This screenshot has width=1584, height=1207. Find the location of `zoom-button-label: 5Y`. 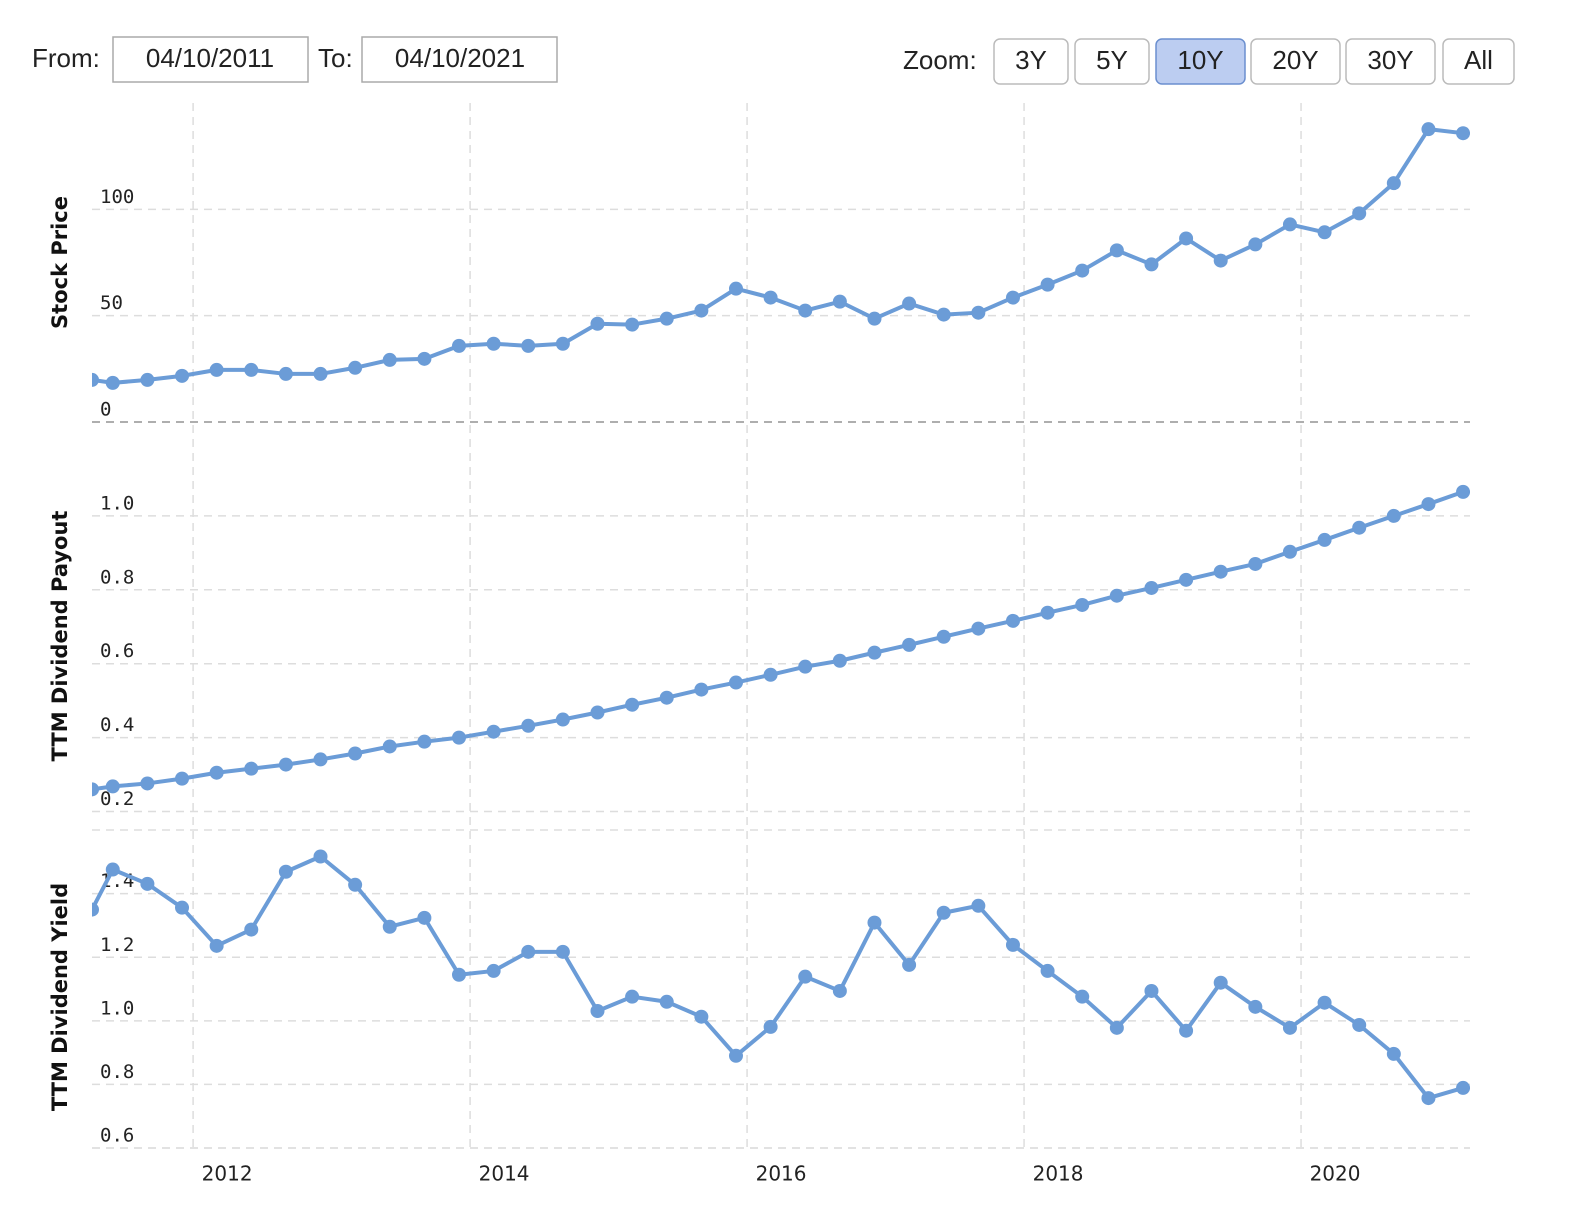

zoom-button-label: 5Y is located at coordinates (1112, 60).